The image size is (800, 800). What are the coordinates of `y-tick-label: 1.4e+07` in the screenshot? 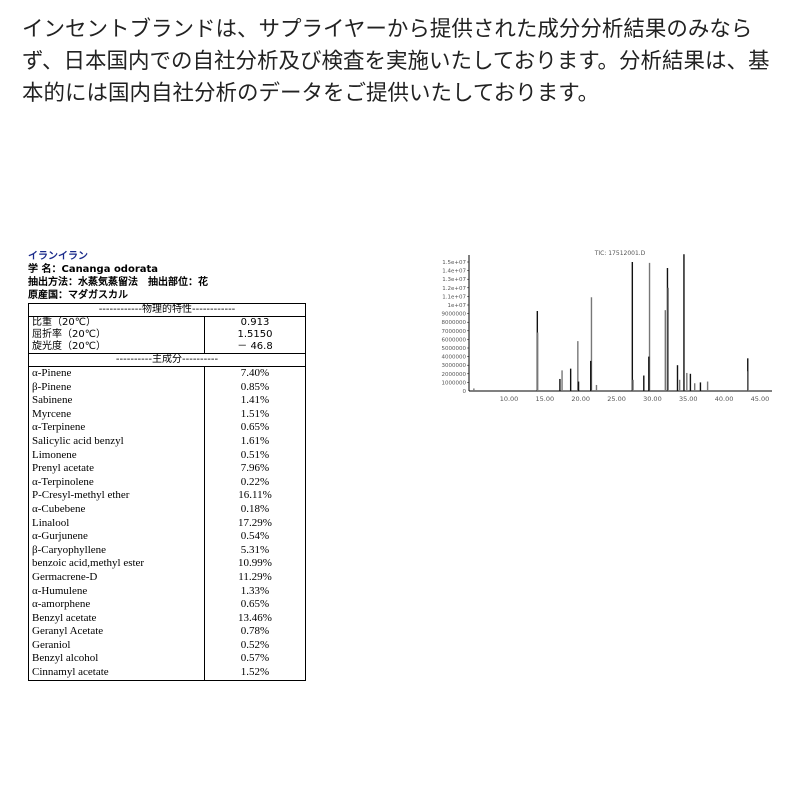 It's located at (454, 272).